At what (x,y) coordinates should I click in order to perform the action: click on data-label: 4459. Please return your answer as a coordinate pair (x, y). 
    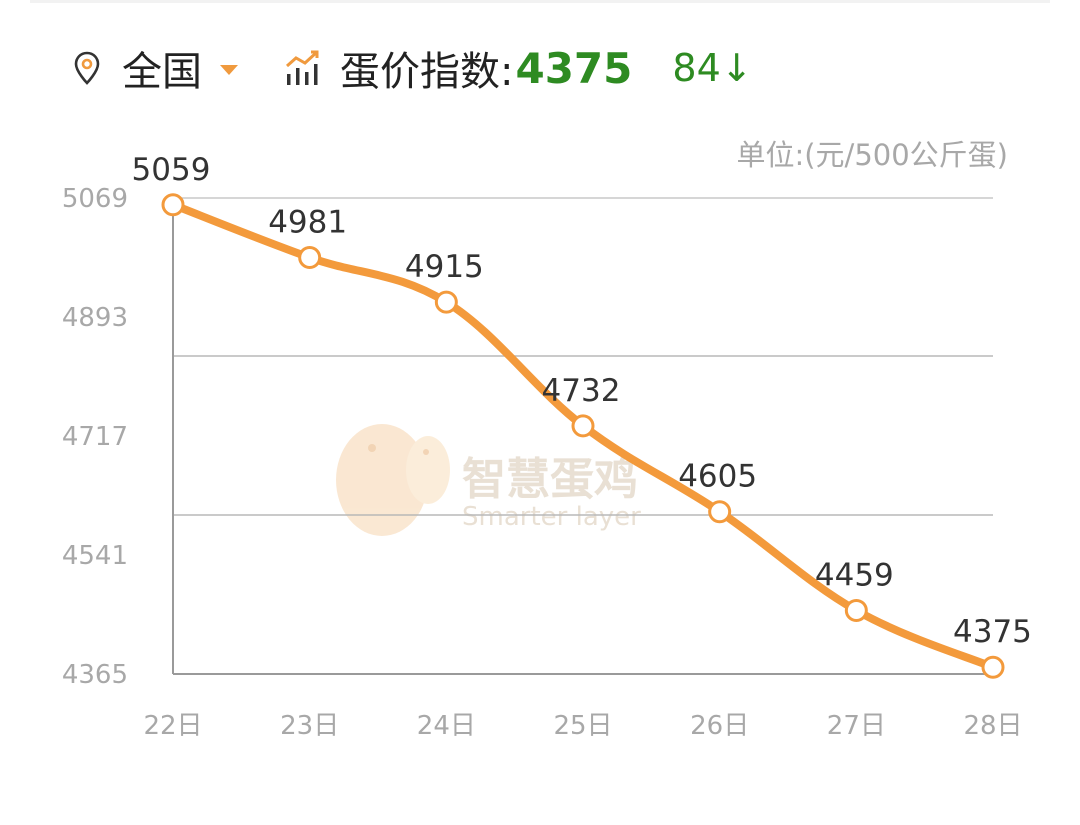
    Looking at the image, I should click on (854, 575).